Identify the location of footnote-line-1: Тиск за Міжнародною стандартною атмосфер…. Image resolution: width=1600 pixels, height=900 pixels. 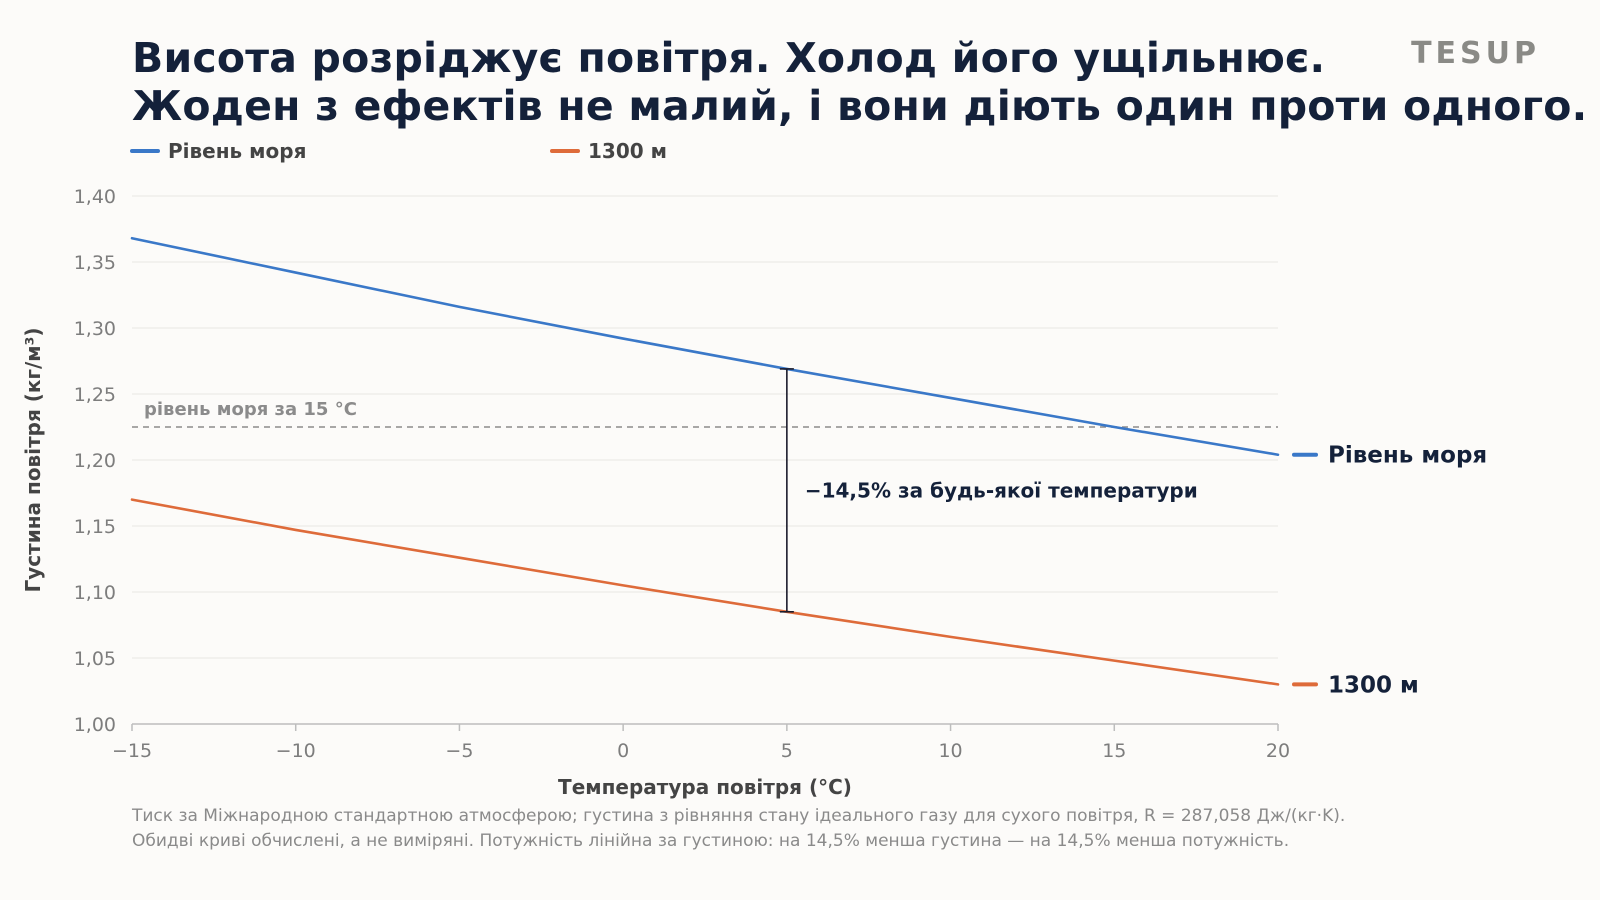
(739, 816).